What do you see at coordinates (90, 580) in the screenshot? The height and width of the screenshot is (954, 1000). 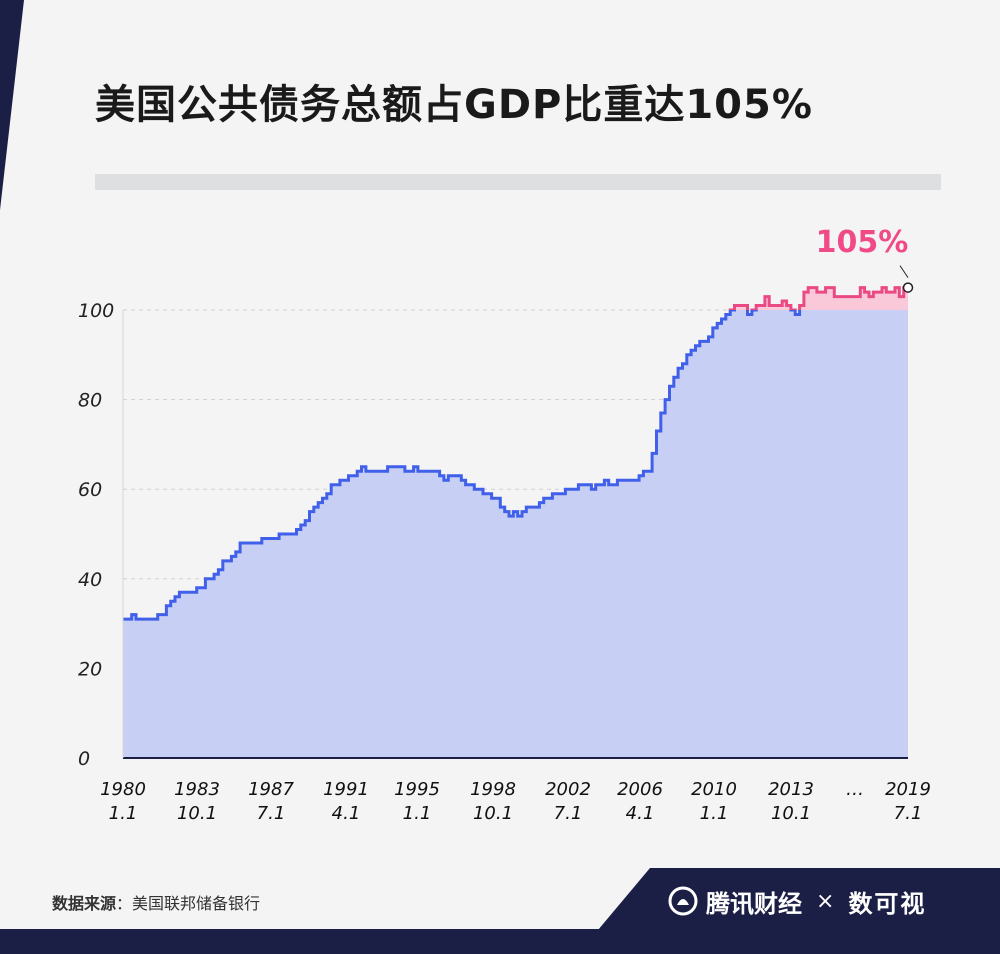 I see `y-tick-label: 40` at bounding box center [90, 580].